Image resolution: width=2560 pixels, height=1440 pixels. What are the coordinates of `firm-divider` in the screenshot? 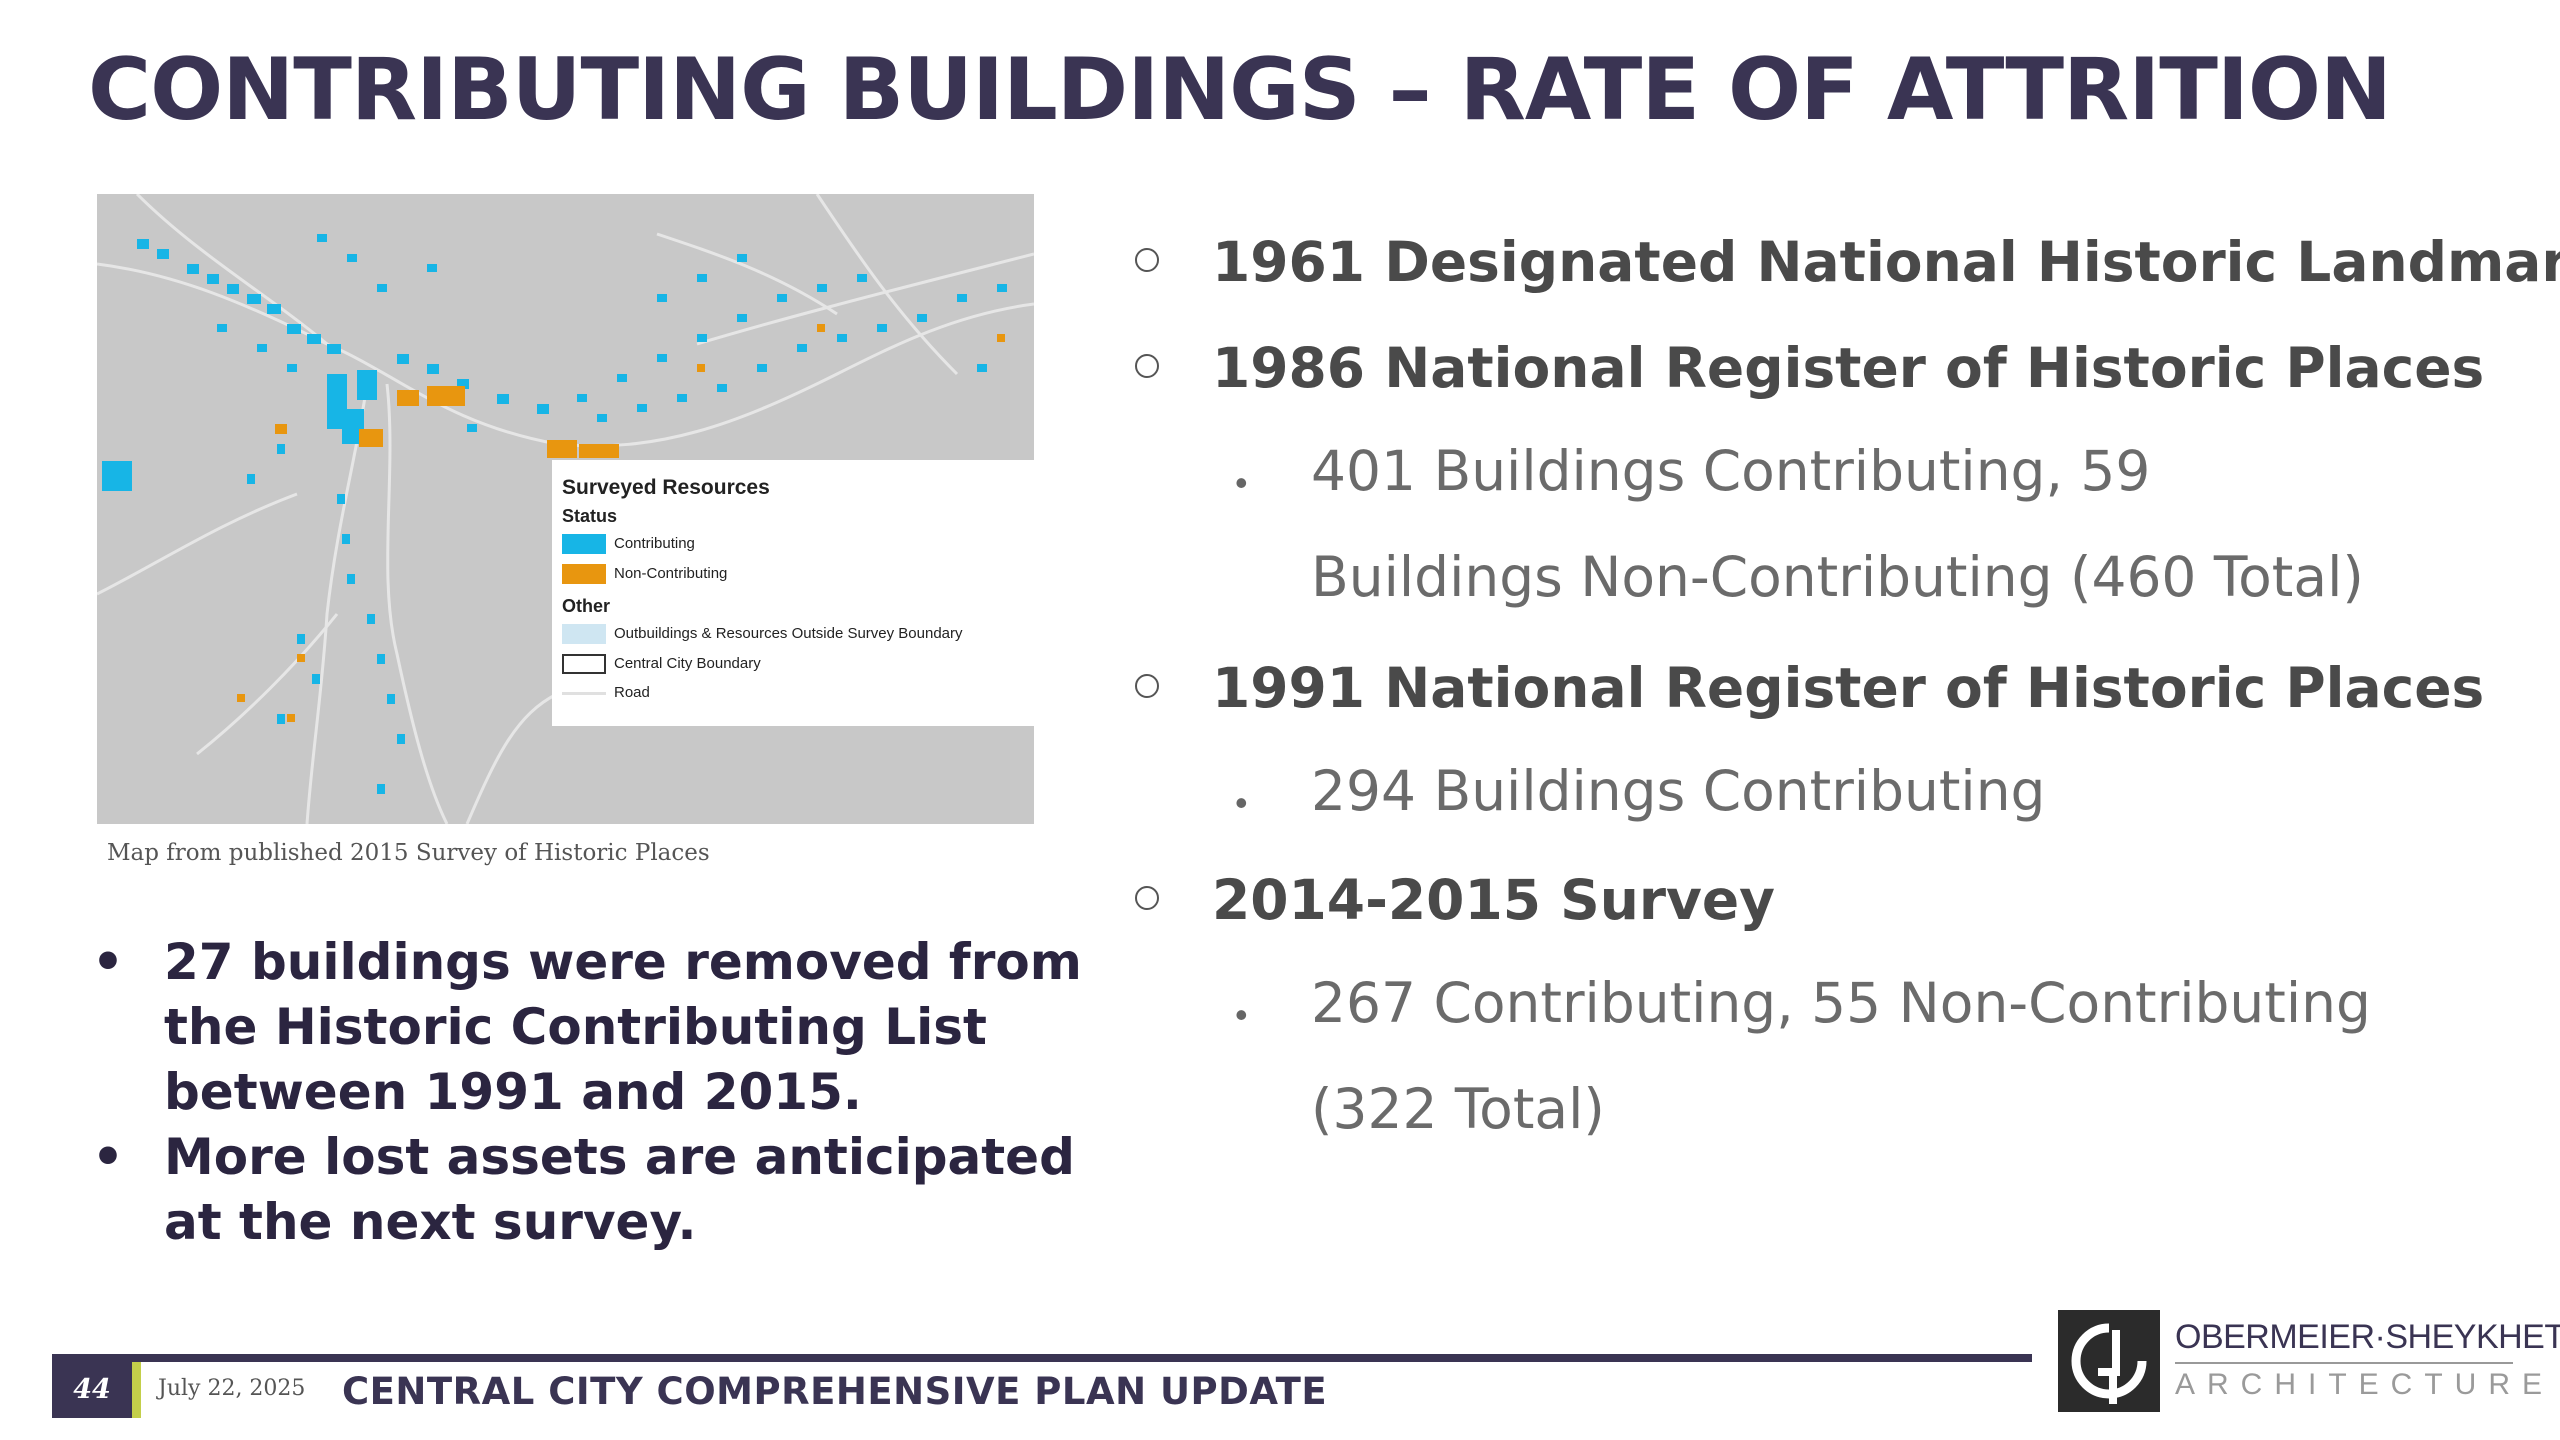 It's located at (2344, 1363).